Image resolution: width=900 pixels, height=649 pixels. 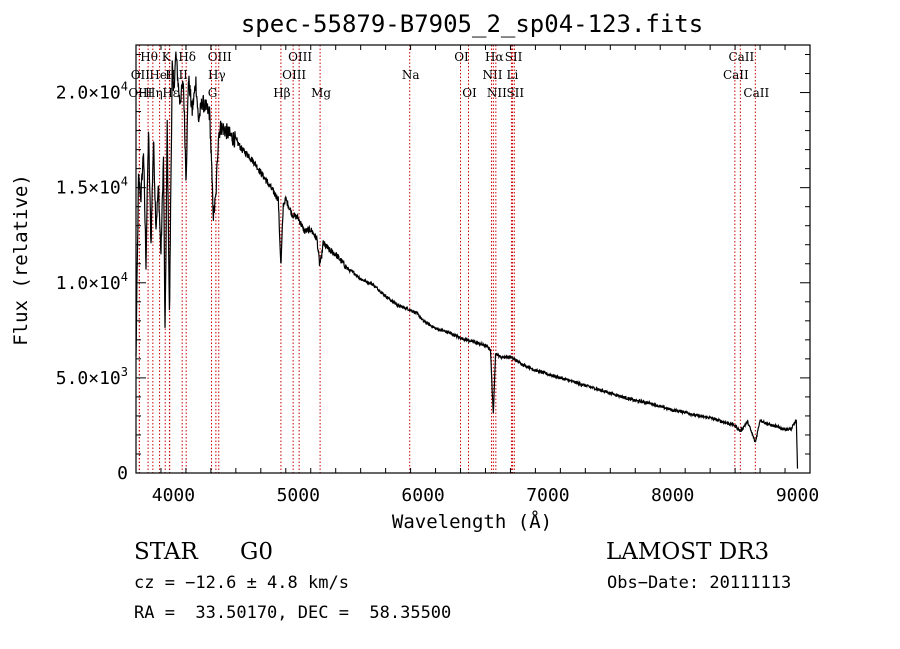 What do you see at coordinates (241, 583) in the screenshot?
I see `redshift-info: cz = −12.6 ± 4.8 km/s` at bounding box center [241, 583].